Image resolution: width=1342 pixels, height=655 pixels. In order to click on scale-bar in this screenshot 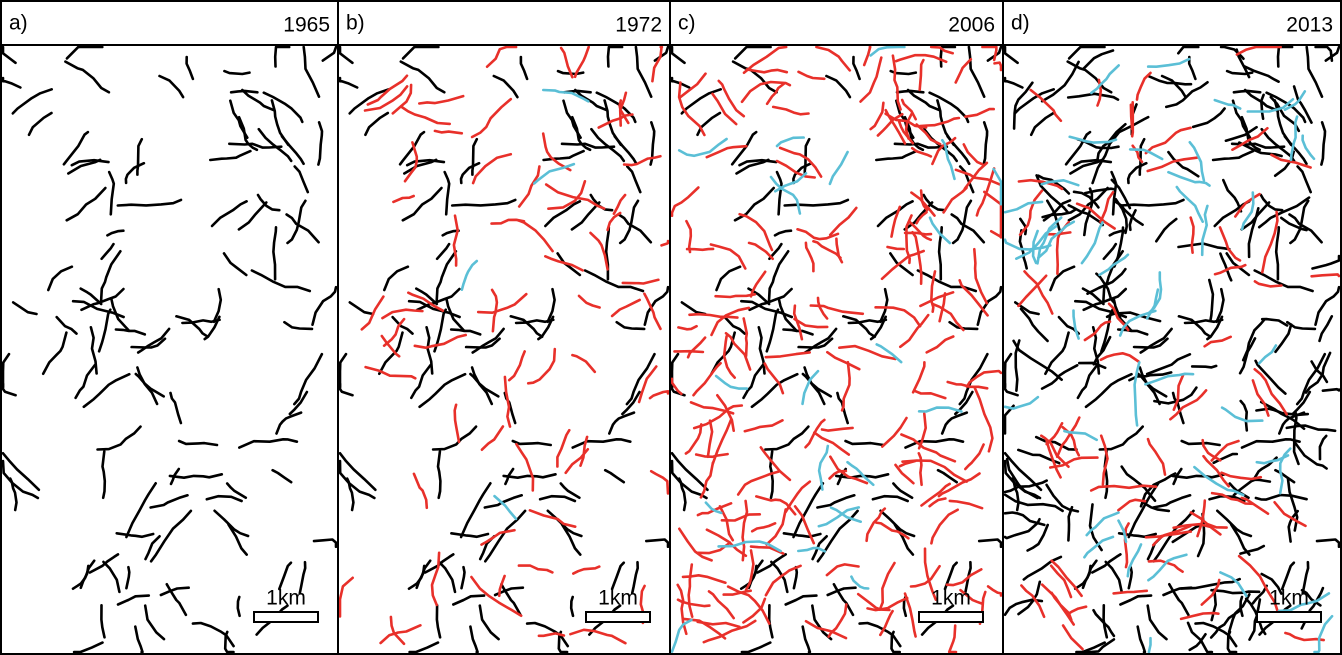, I will do `click(951, 617)`.